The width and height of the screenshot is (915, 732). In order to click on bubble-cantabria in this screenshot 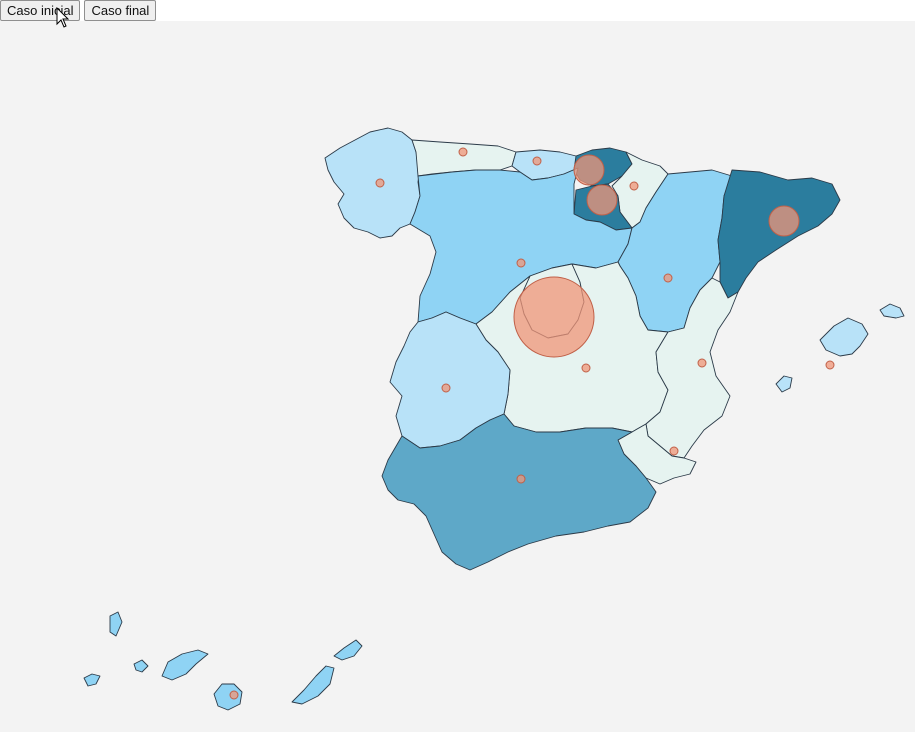, I will do `click(537, 161)`.